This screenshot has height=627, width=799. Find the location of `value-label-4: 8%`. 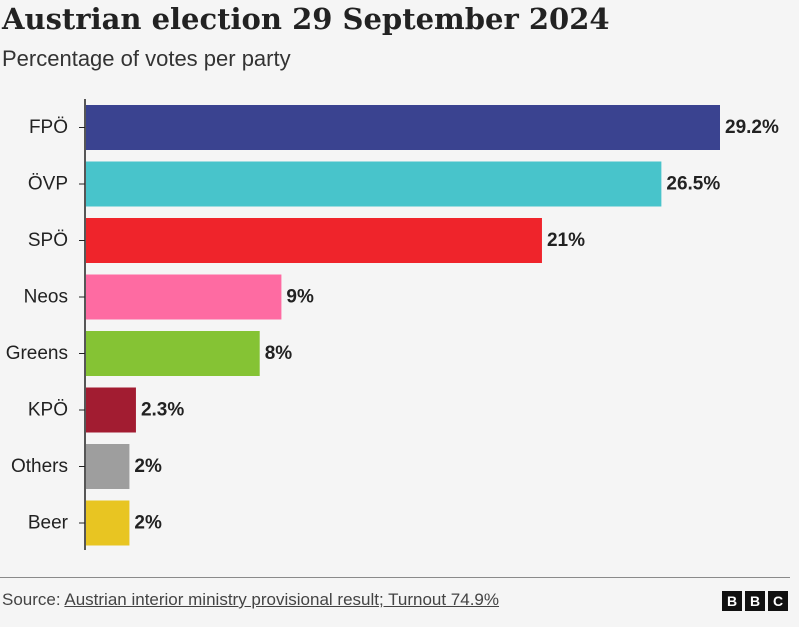

value-label-4: 8% is located at coordinates (279, 353).